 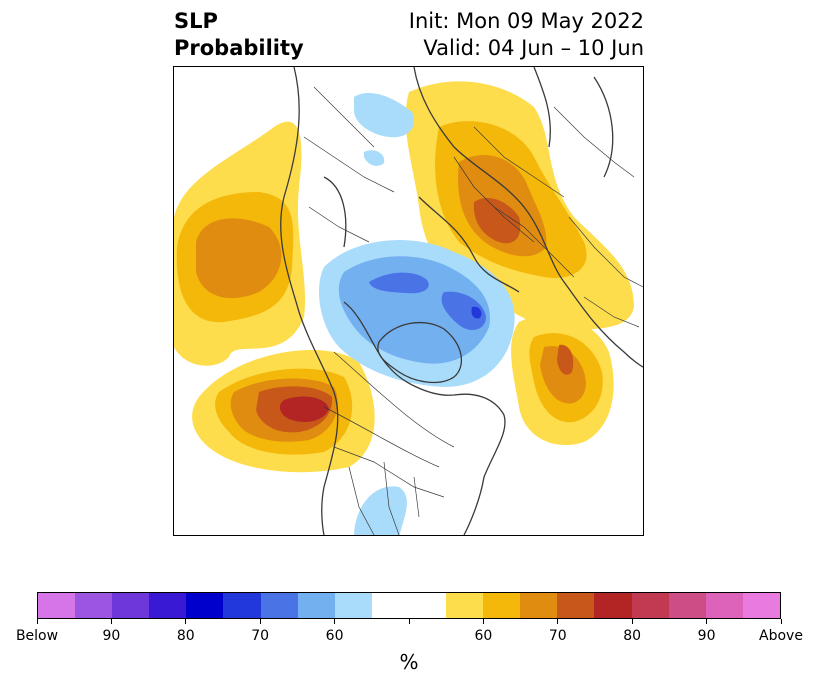 I want to click on anomaly-arctic-core, so click(x=476, y=312).